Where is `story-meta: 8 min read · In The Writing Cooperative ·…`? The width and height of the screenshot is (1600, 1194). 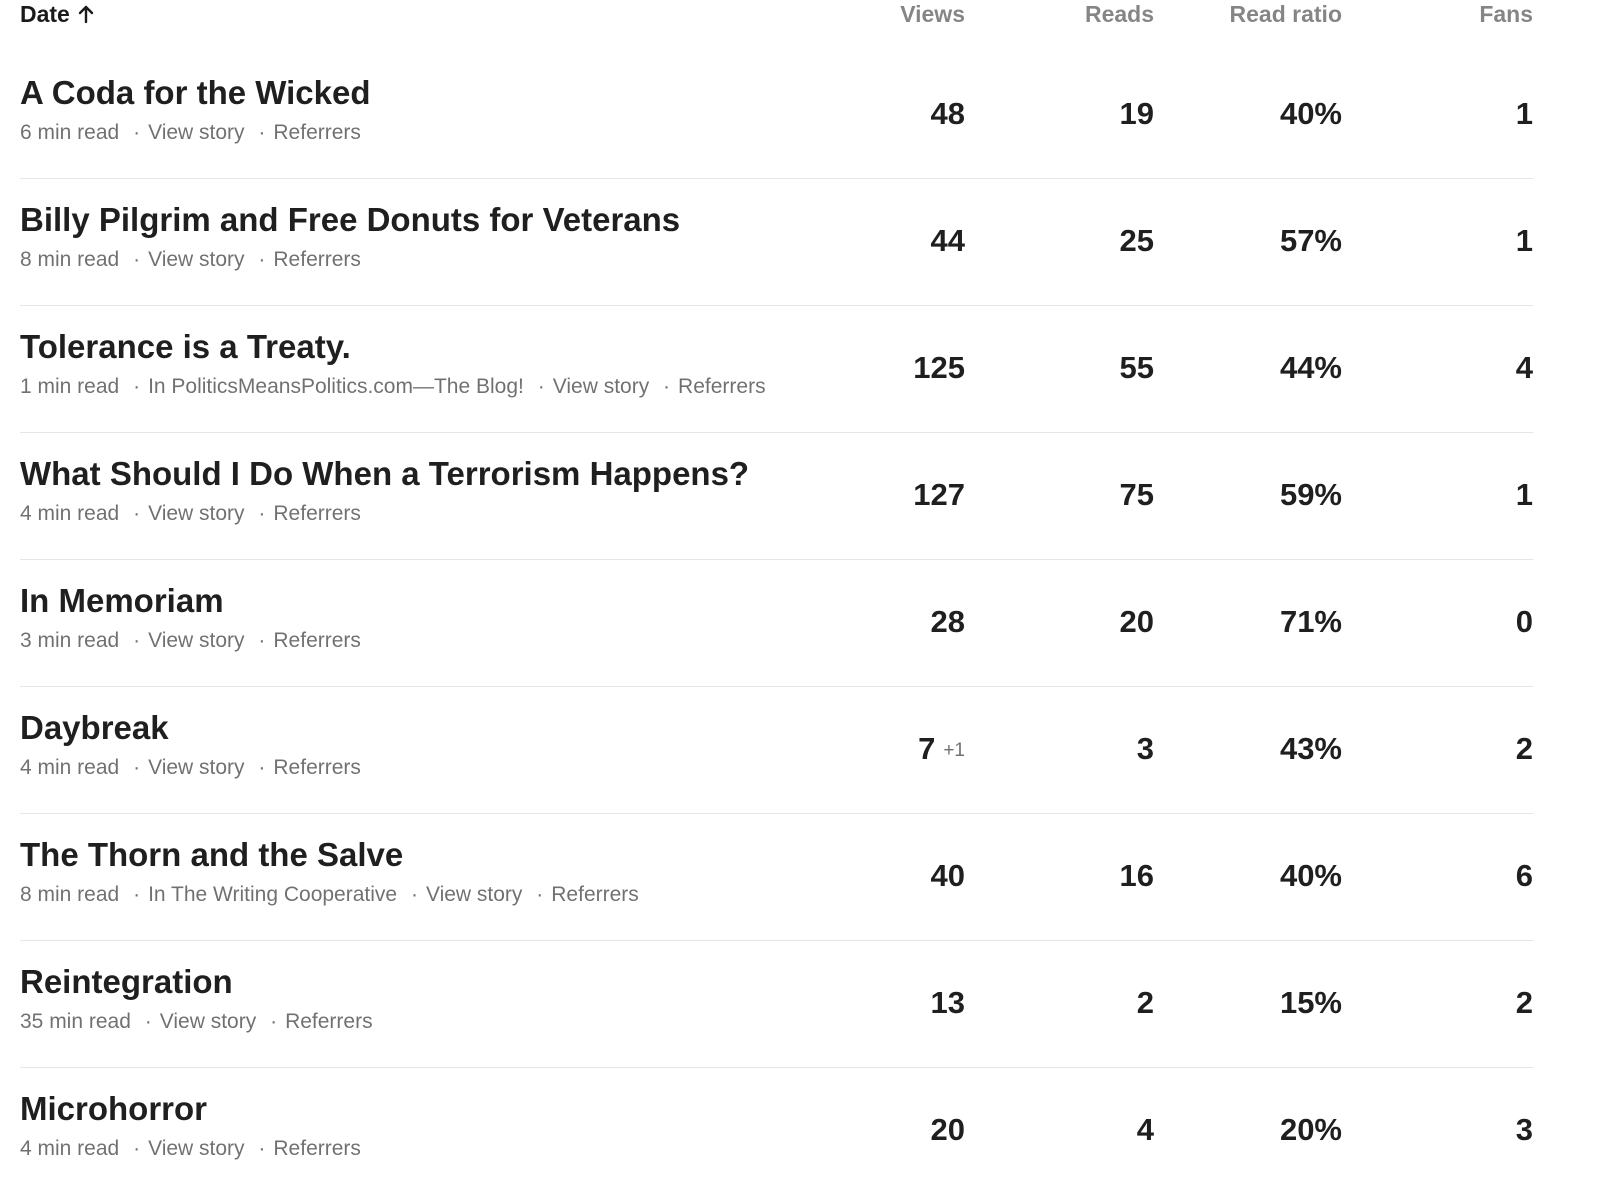 story-meta: 8 min read · In The Writing Cooperative ·… is located at coordinates (329, 895).